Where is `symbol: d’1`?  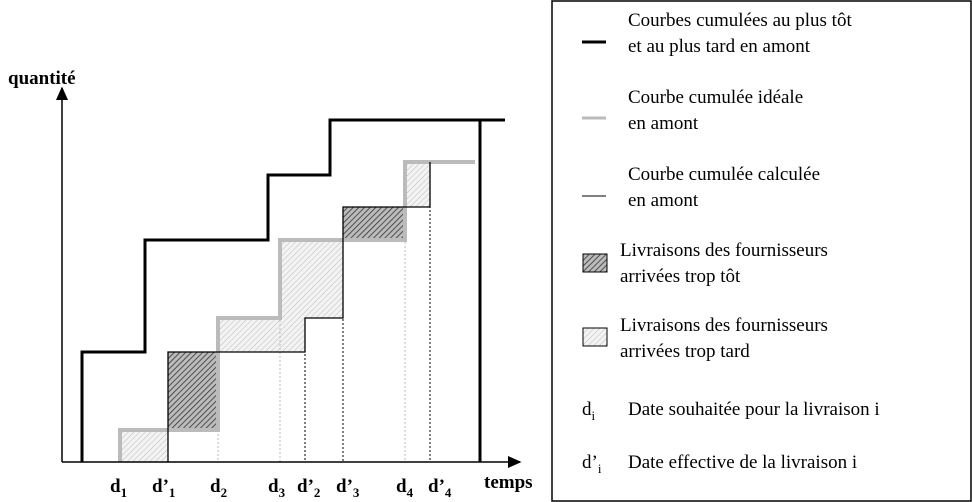
symbol: d’1 is located at coordinates (163, 488).